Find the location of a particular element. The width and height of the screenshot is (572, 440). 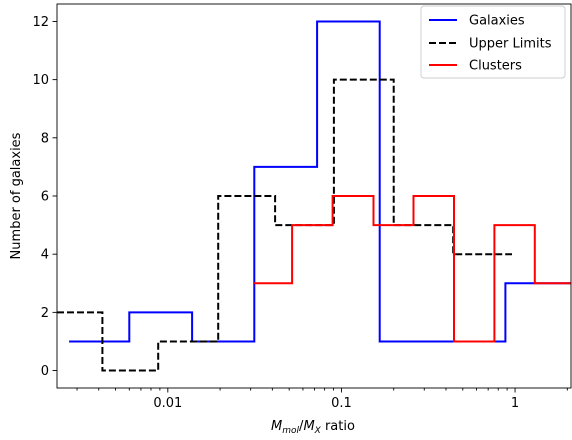

x-tick-label: 0.01 is located at coordinates (167, 403).